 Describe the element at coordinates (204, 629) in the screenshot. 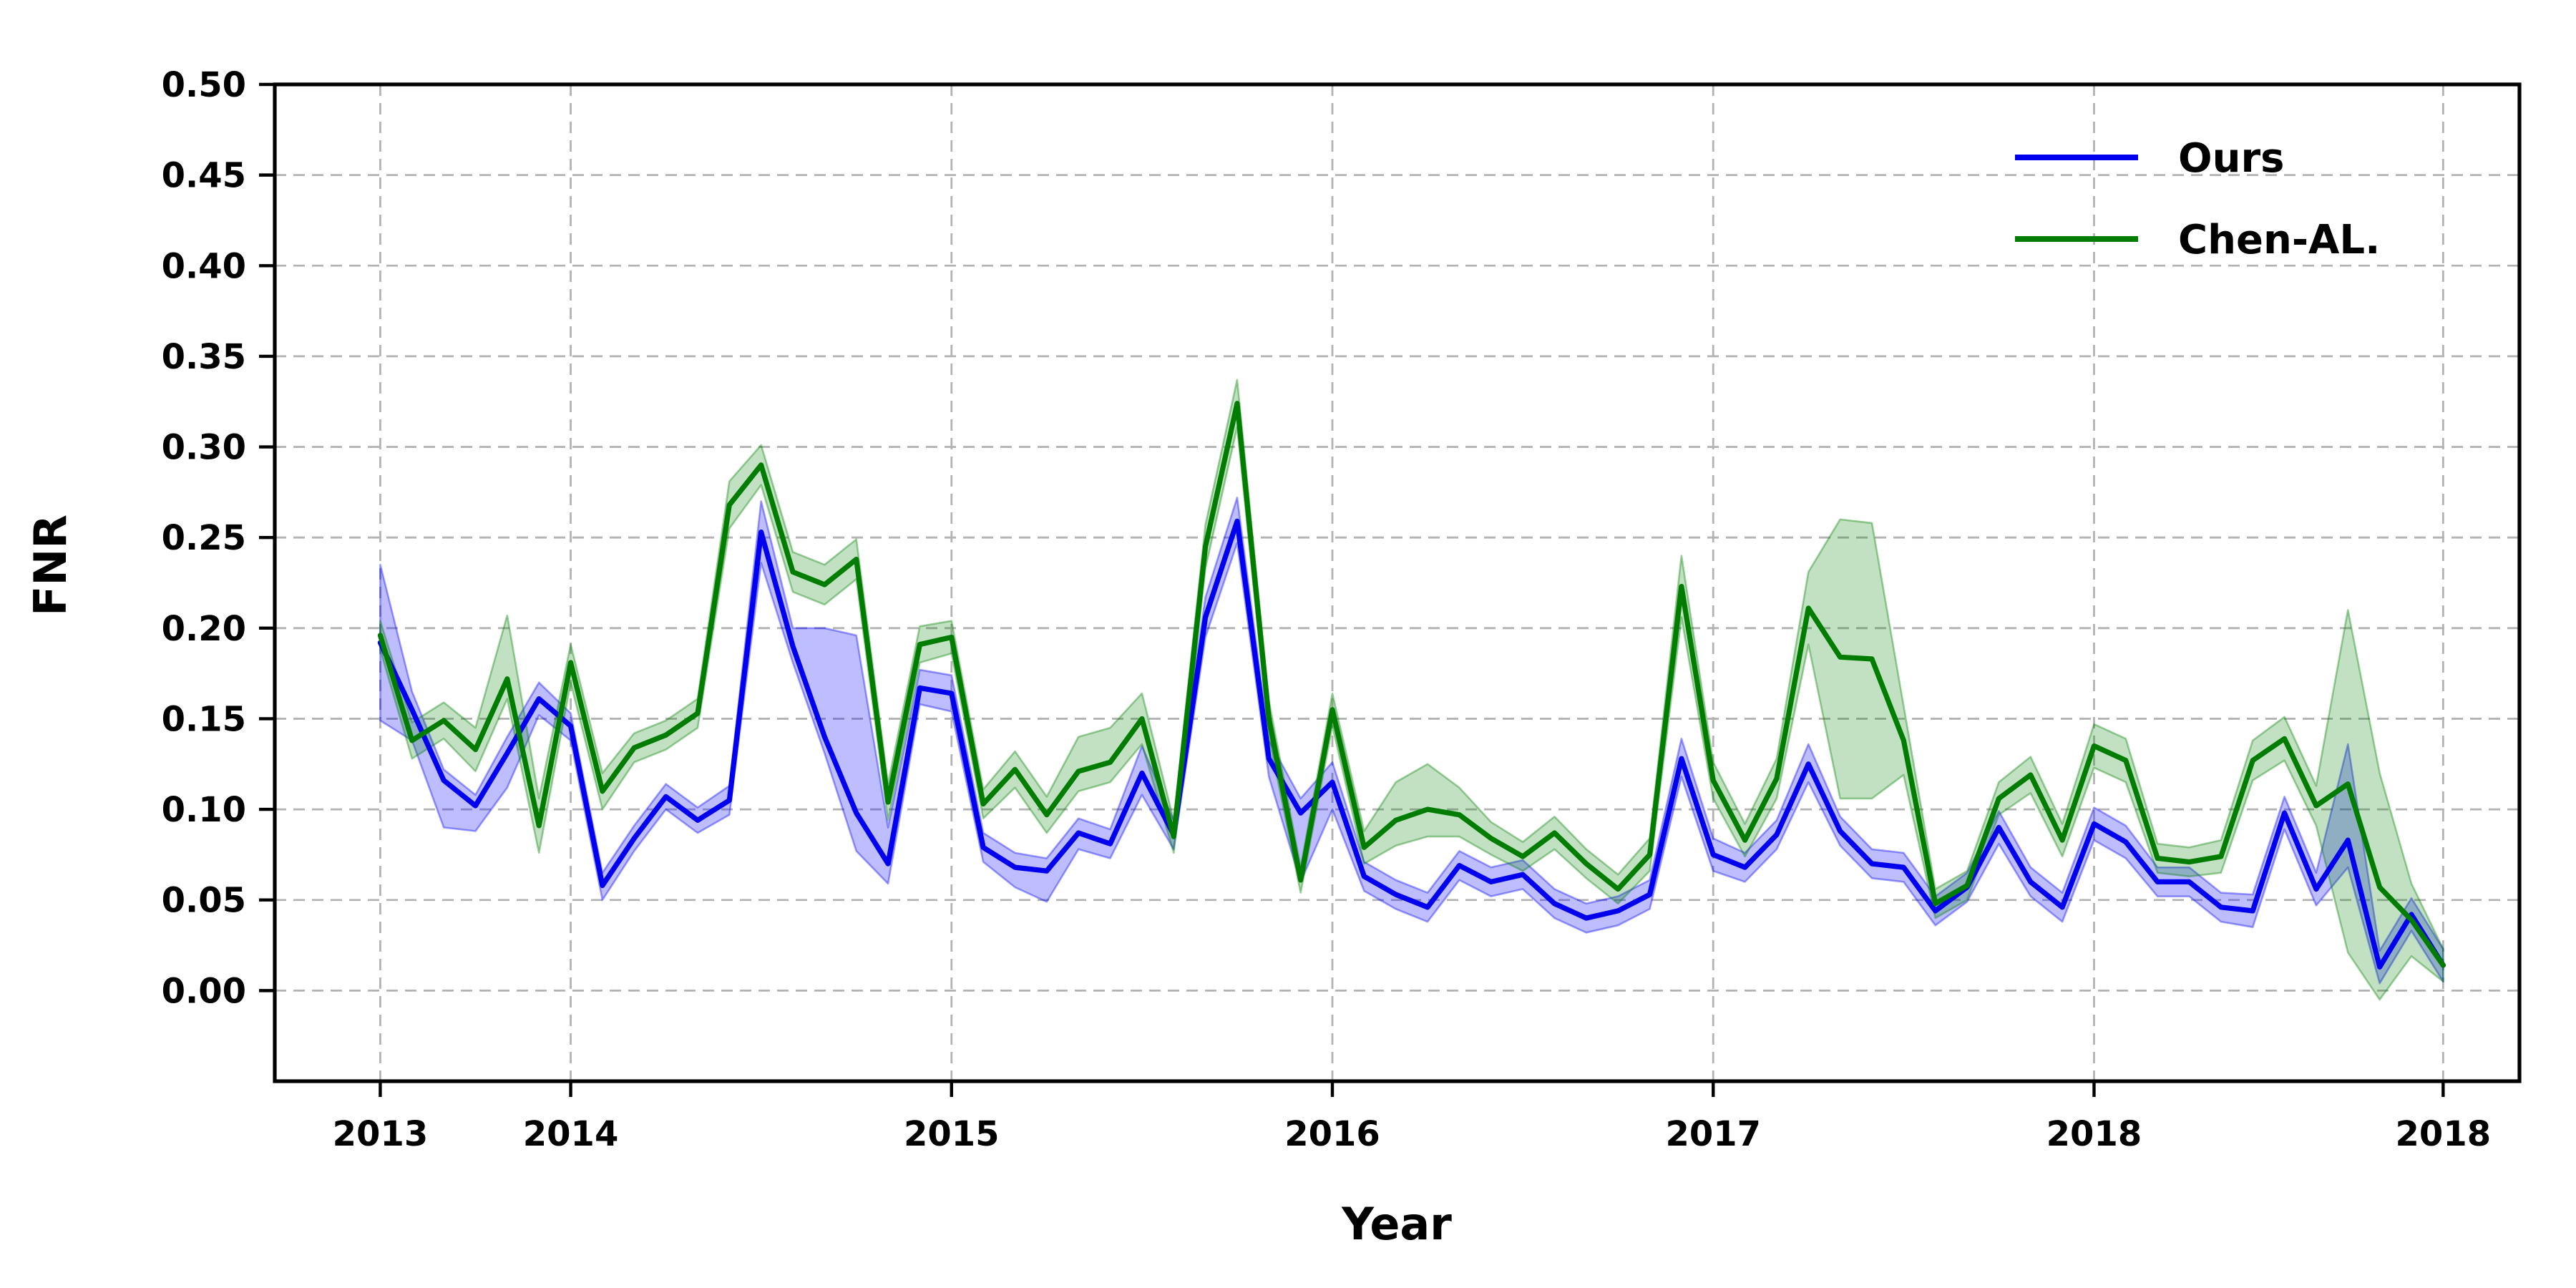

I see `y-tick-label: 0.20` at that location.